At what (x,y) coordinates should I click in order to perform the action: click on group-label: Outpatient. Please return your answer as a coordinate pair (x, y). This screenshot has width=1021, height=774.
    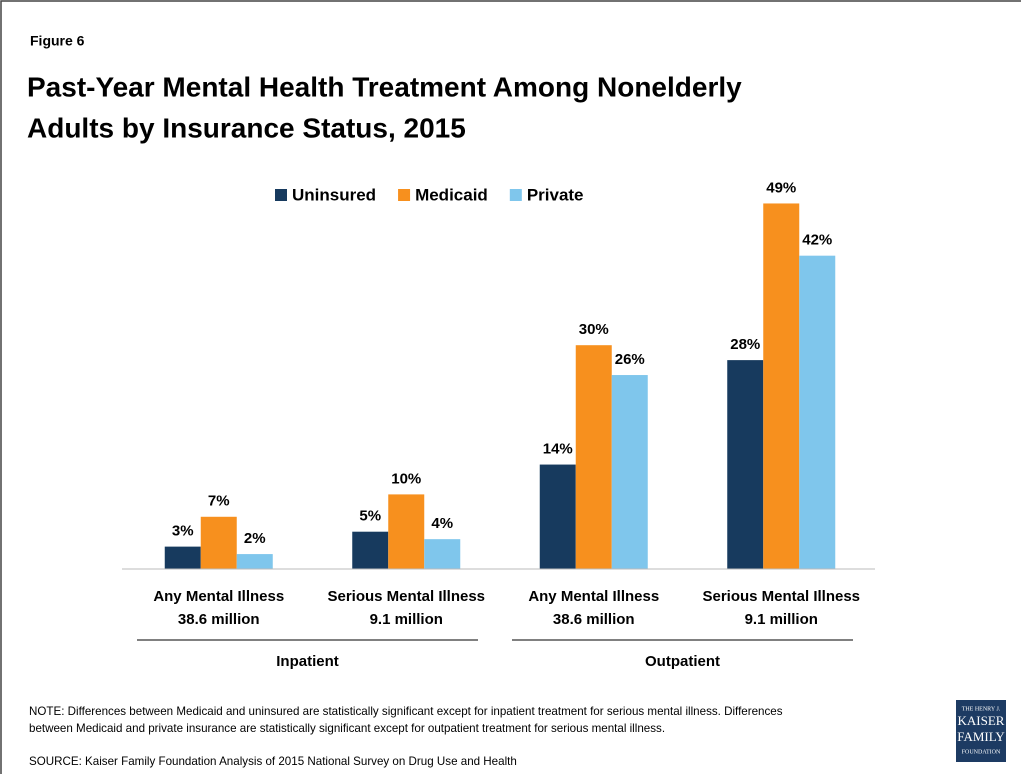
    Looking at the image, I should click on (682, 661).